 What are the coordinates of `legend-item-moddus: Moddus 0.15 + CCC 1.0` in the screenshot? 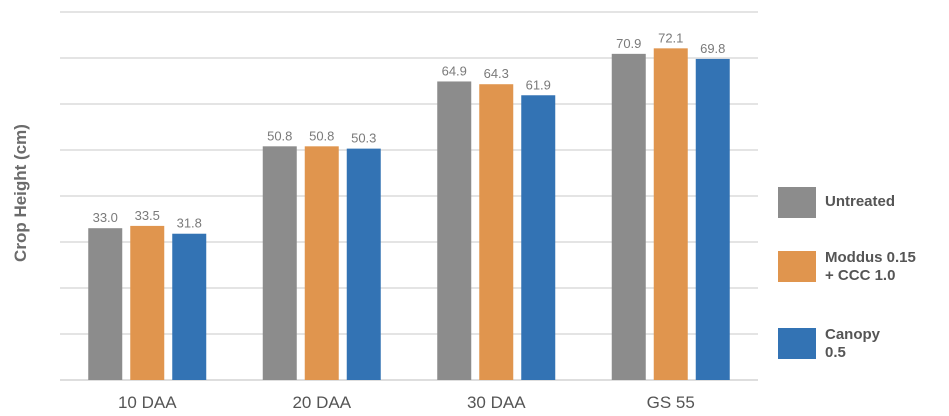 It's located at (847, 267).